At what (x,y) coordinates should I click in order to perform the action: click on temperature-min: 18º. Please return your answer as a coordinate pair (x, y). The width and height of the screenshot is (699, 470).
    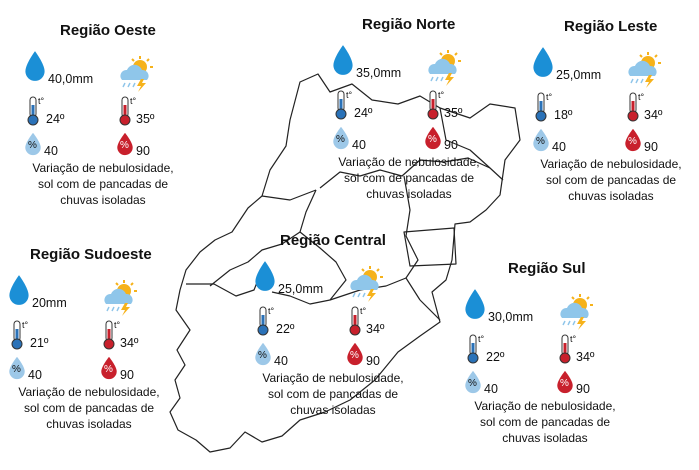
    Looking at the image, I should click on (563, 115).